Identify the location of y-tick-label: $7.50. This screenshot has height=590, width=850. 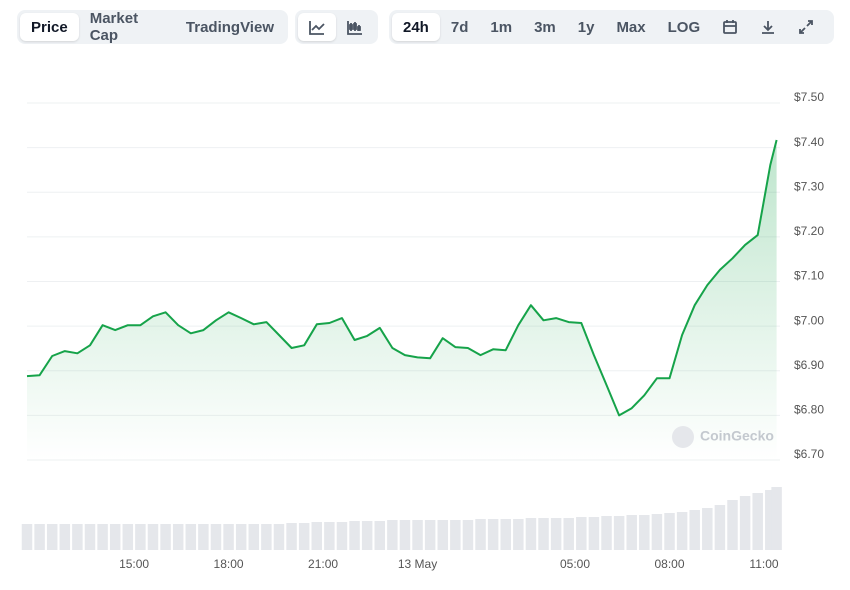
(809, 97).